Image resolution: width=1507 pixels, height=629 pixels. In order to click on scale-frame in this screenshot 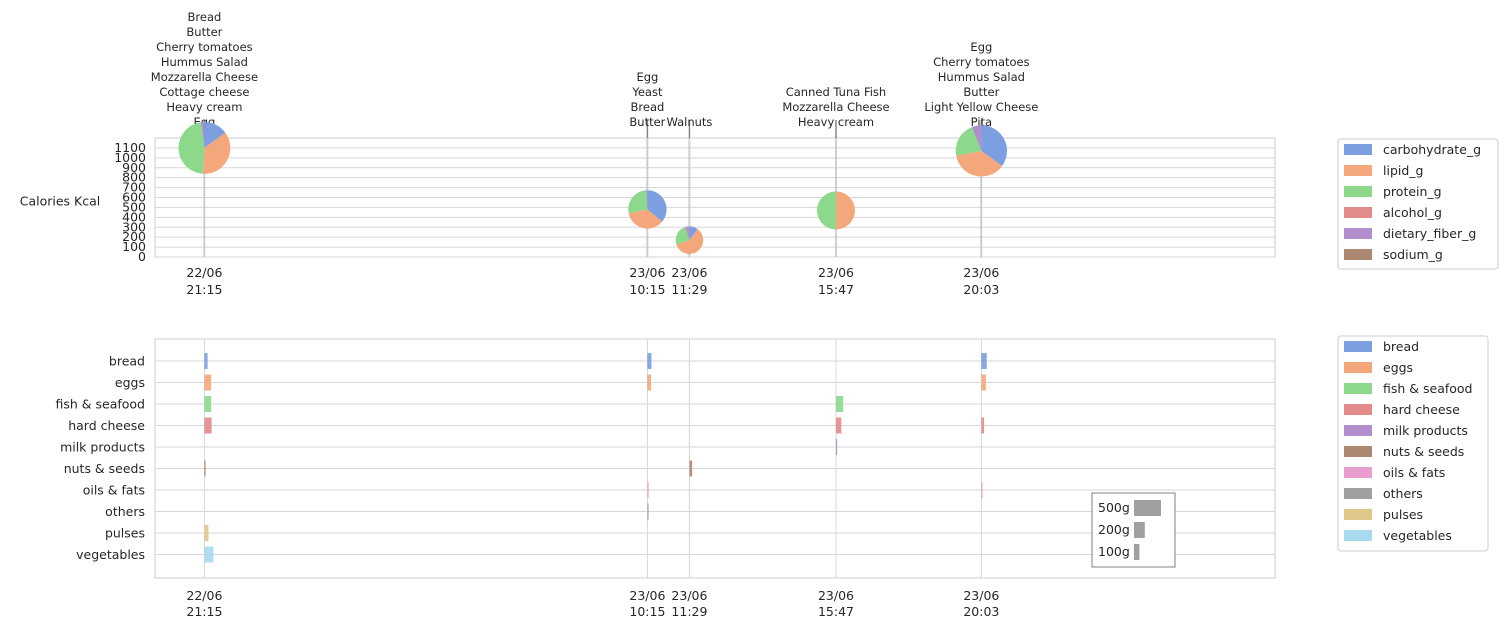, I will do `click(1133, 530)`.